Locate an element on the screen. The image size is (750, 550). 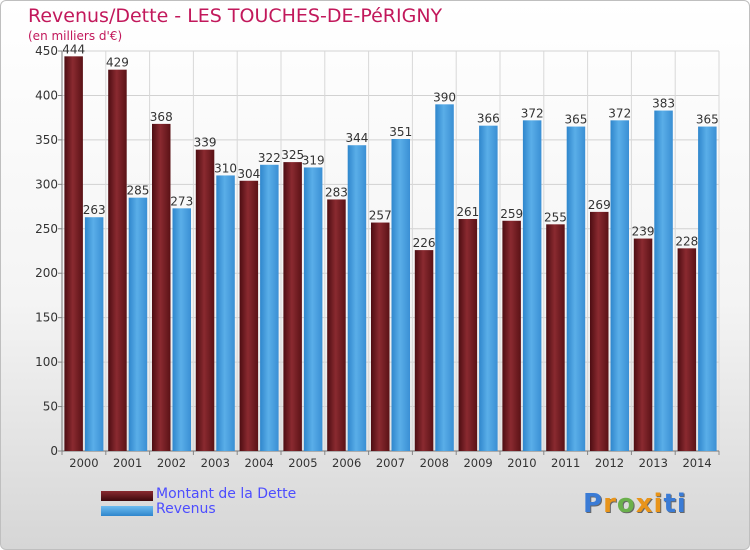
proxiti-logo: Proxiti is located at coordinates (635, 504).